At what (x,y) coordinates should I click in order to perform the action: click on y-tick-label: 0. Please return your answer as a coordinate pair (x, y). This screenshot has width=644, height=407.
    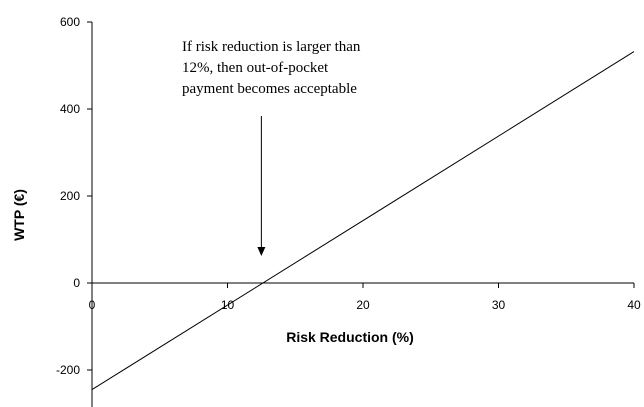
    Looking at the image, I should click on (76, 283).